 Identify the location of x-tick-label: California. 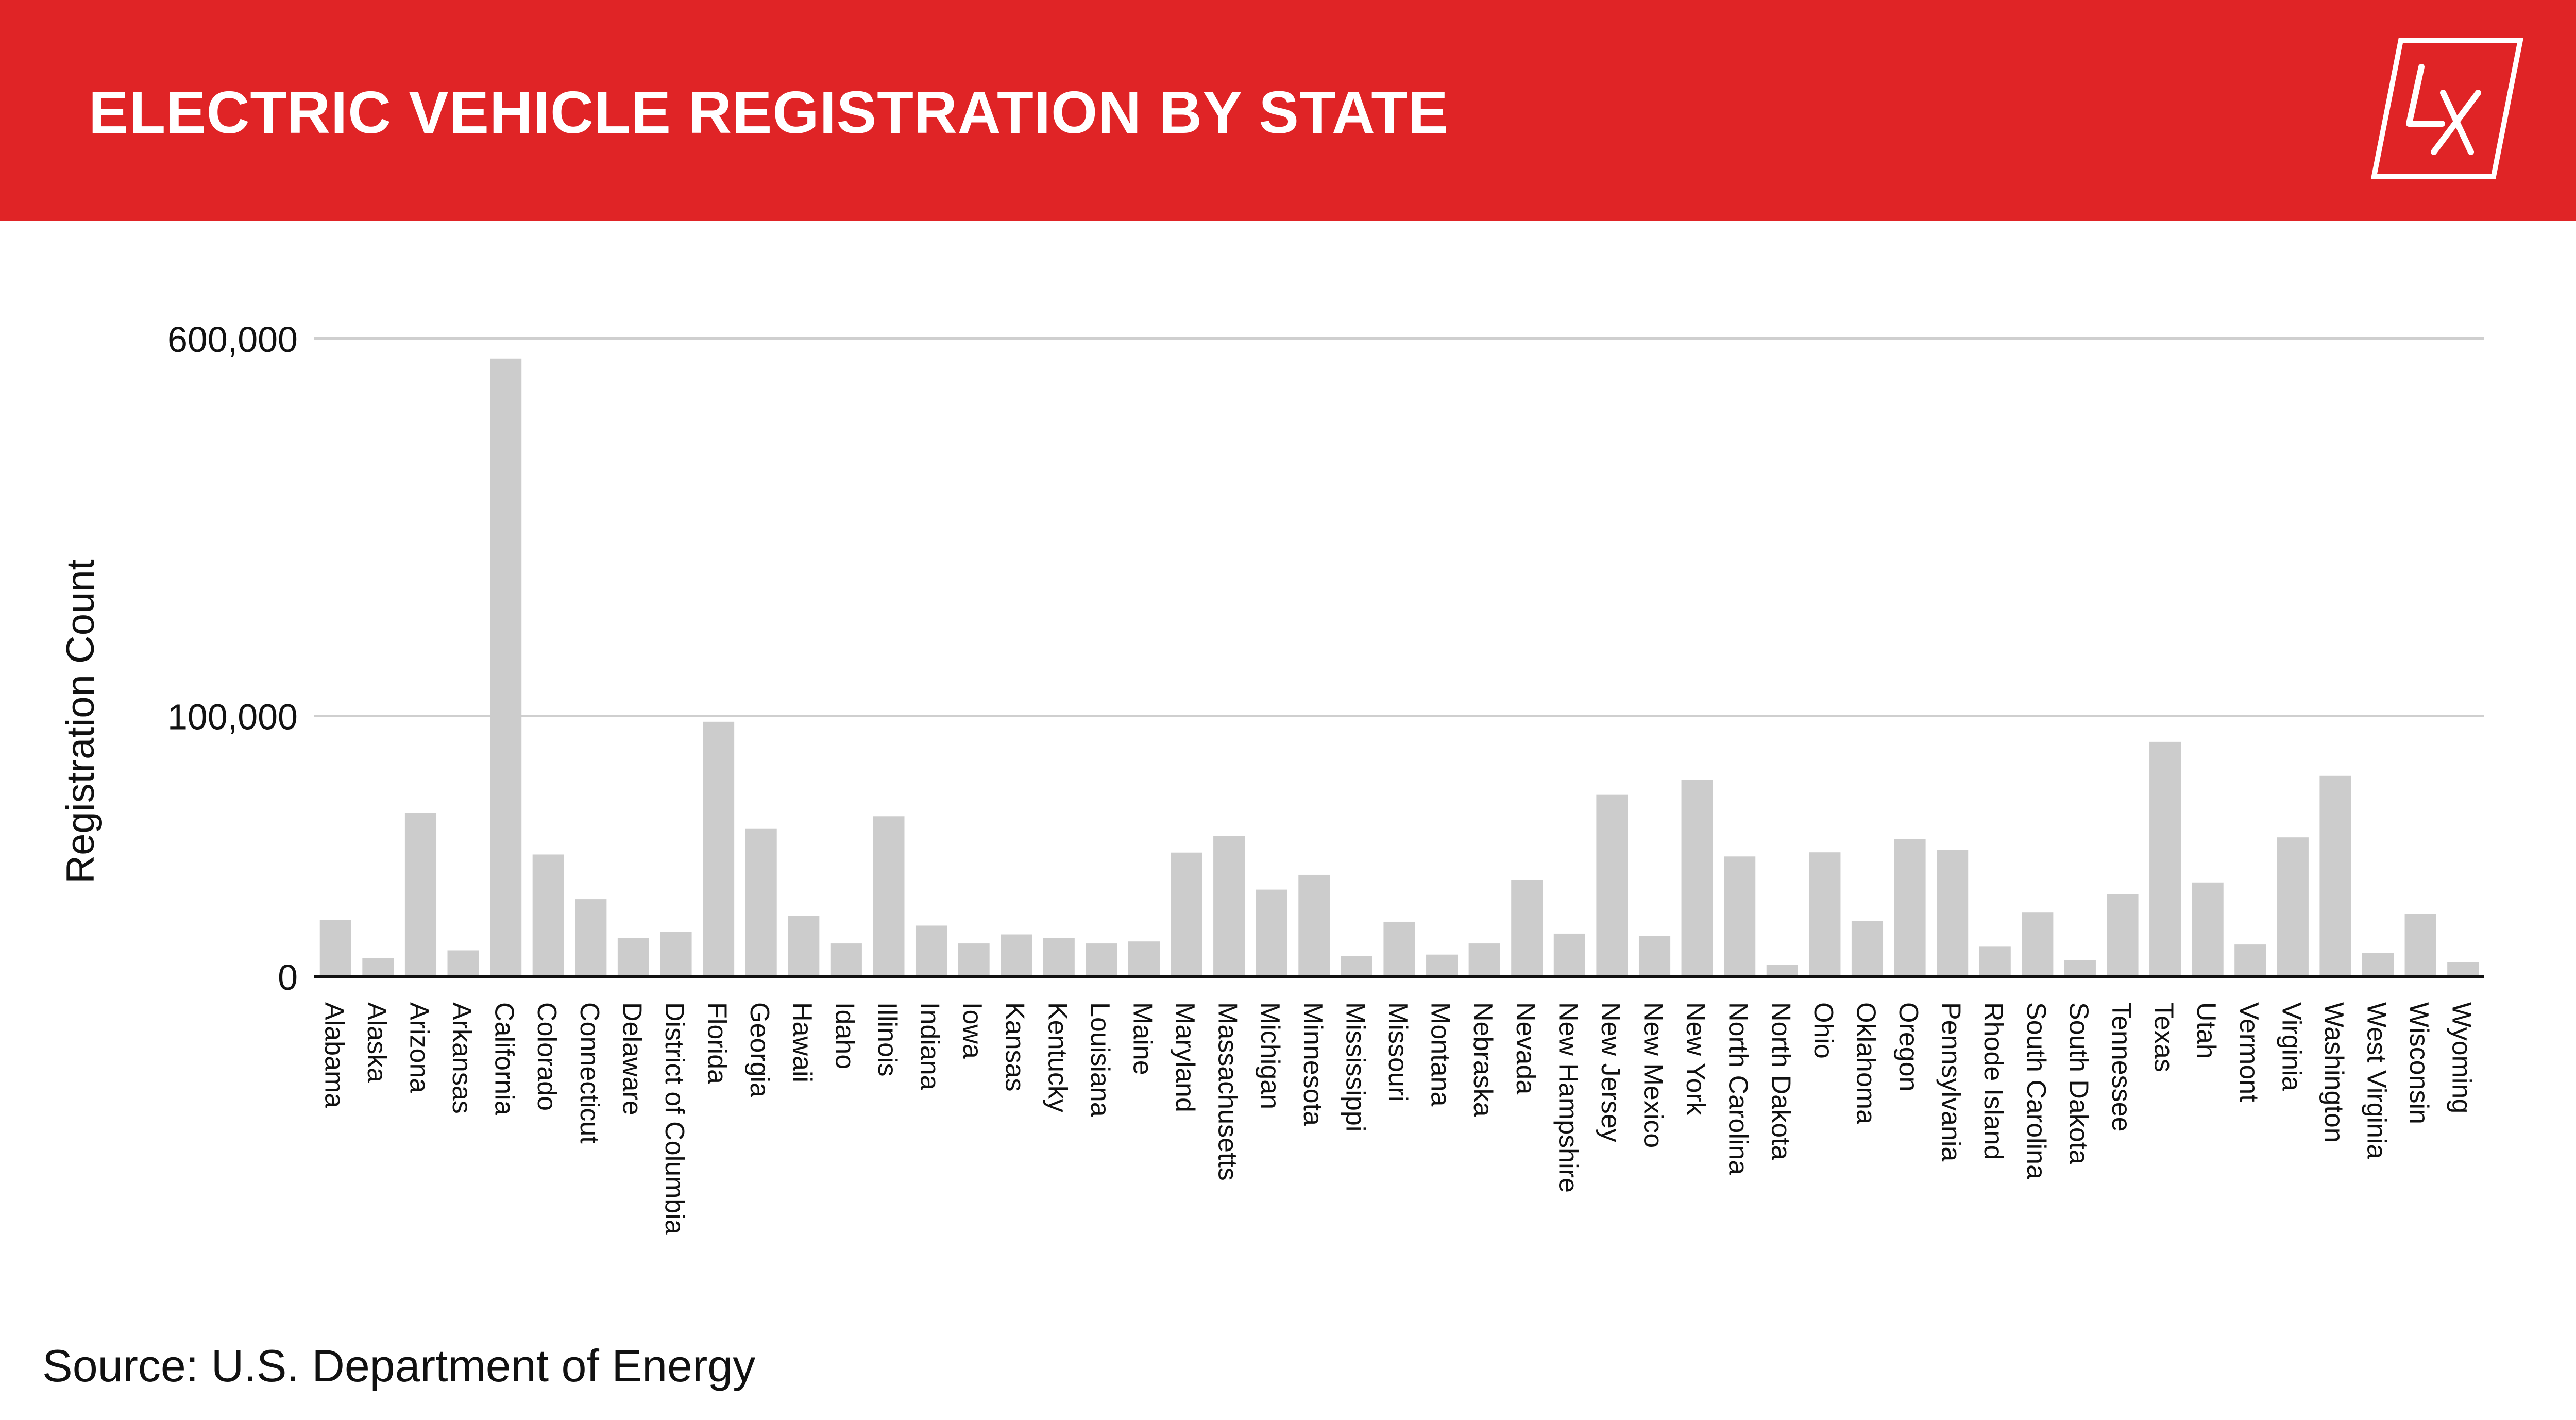
(504, 1058).